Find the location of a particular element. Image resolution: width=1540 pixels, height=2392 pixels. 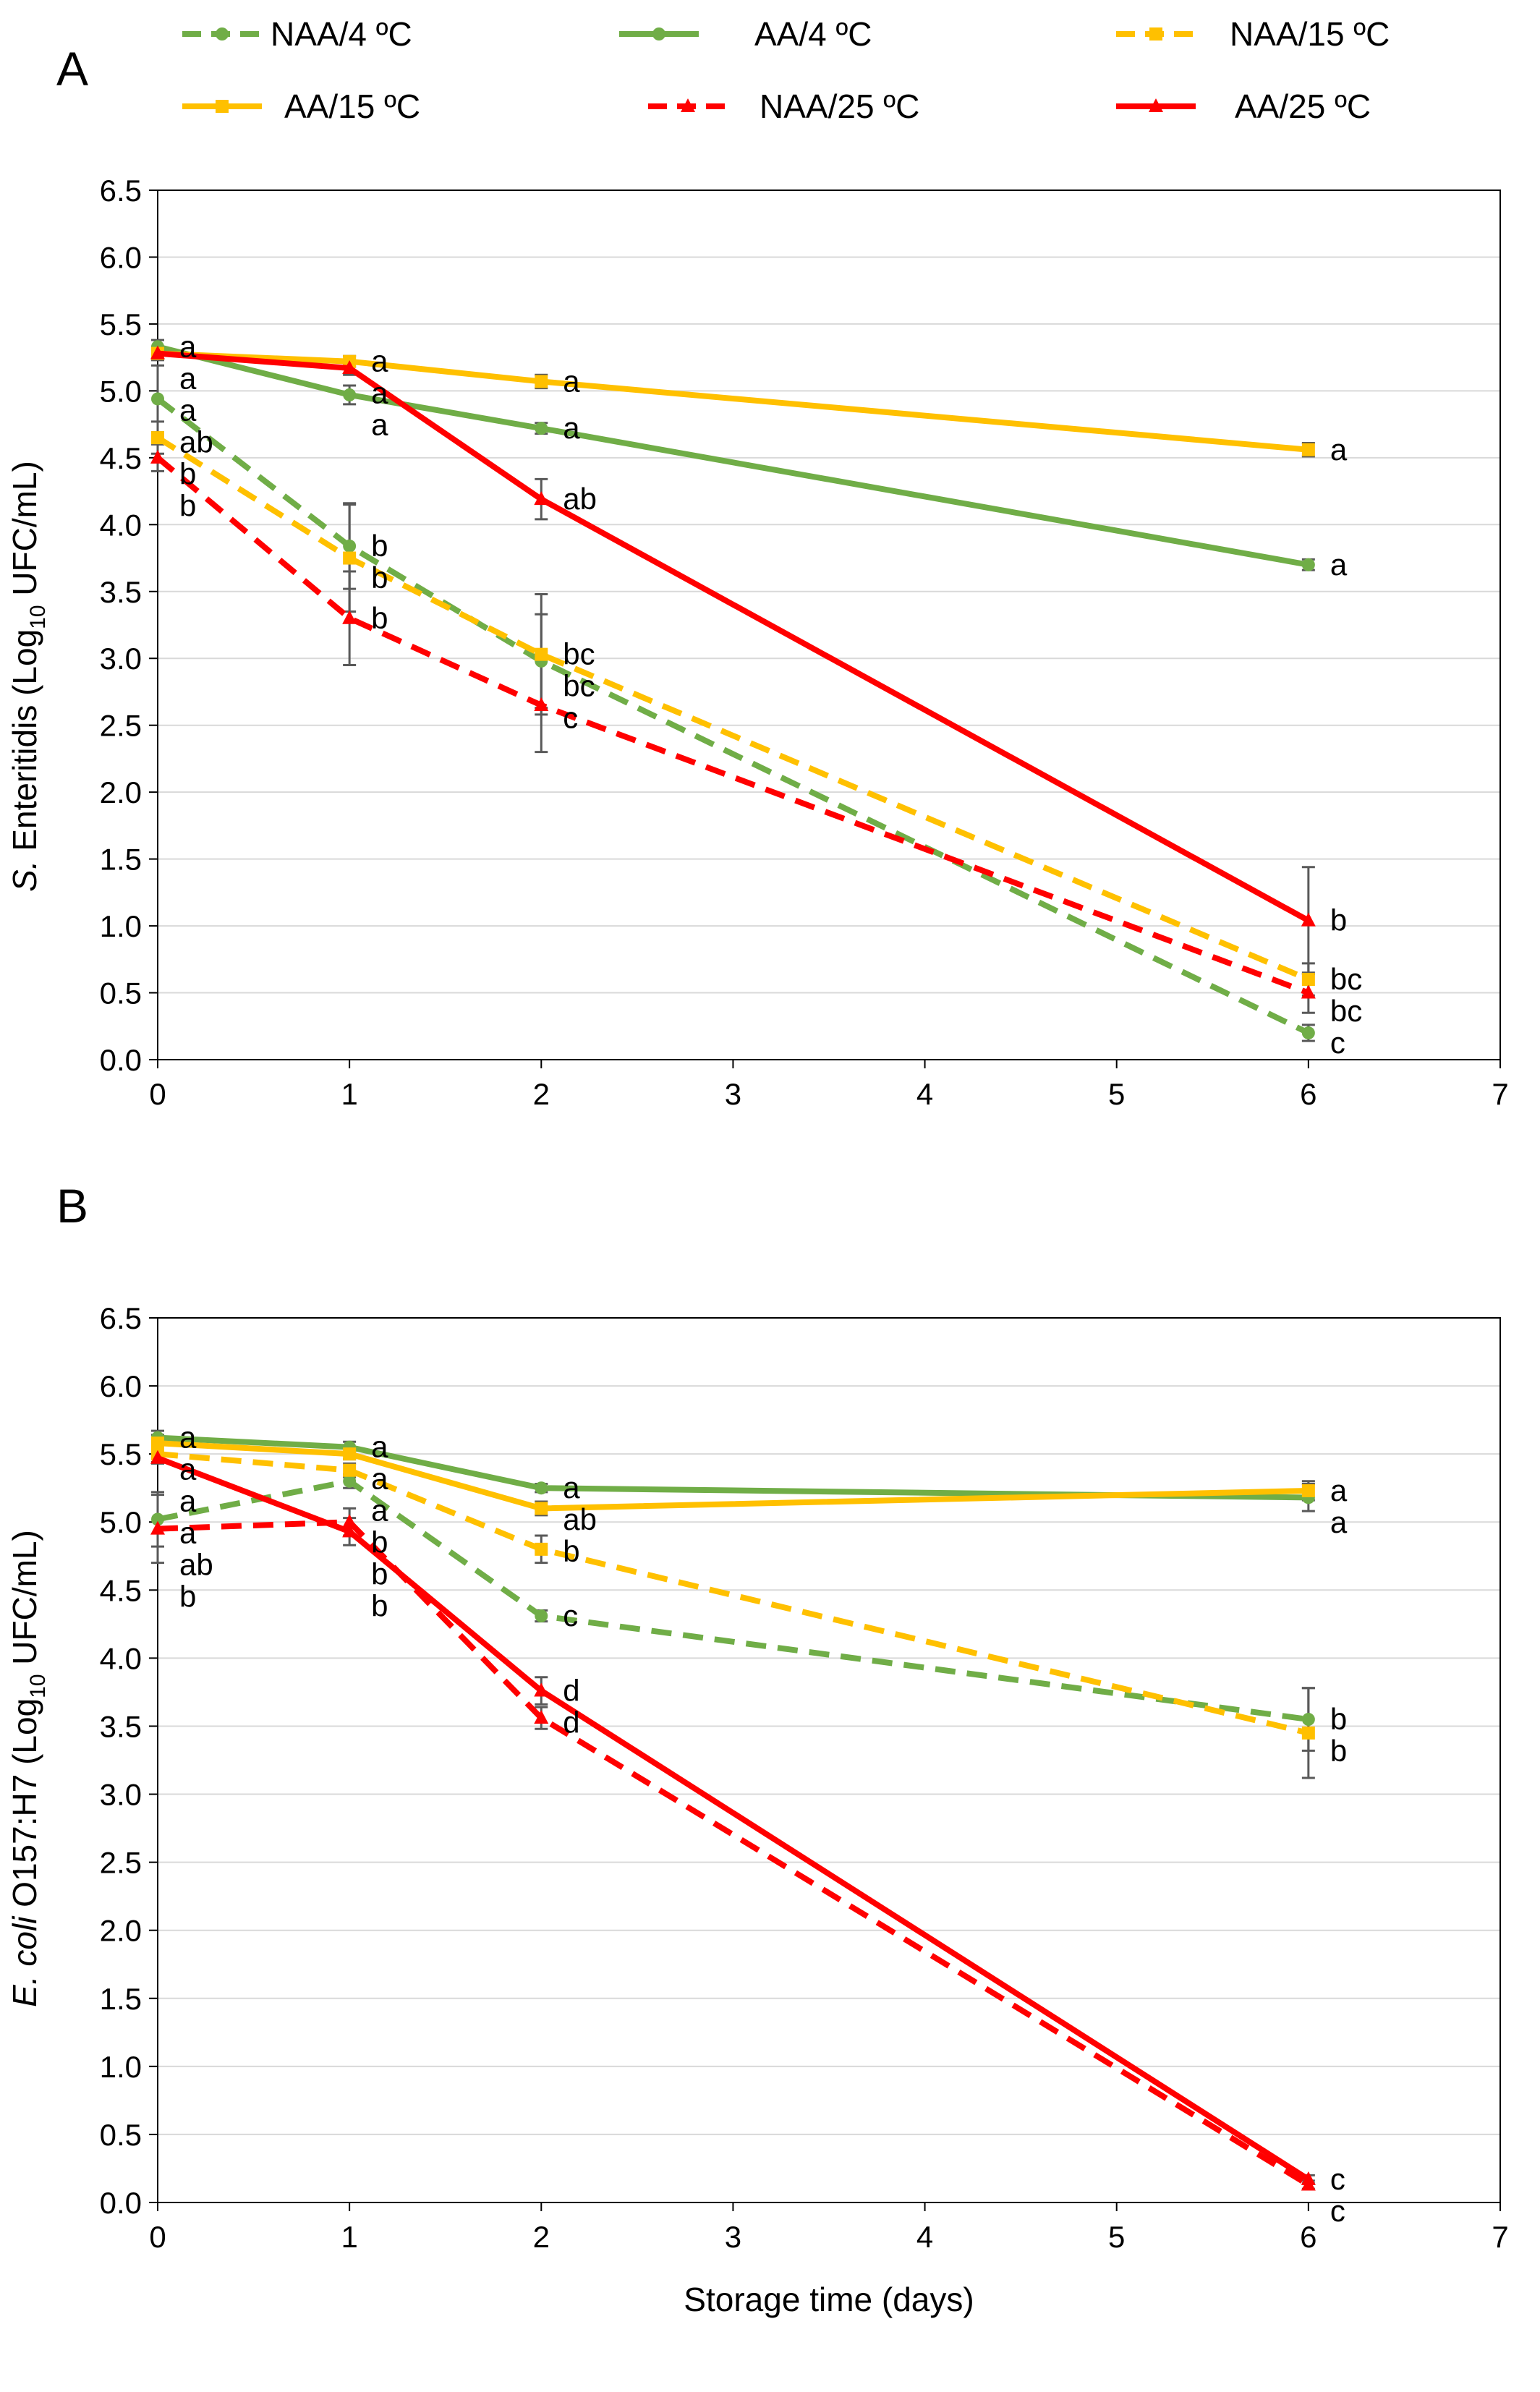

significance-label-aa25: b is located at coordinates (1338, 920).